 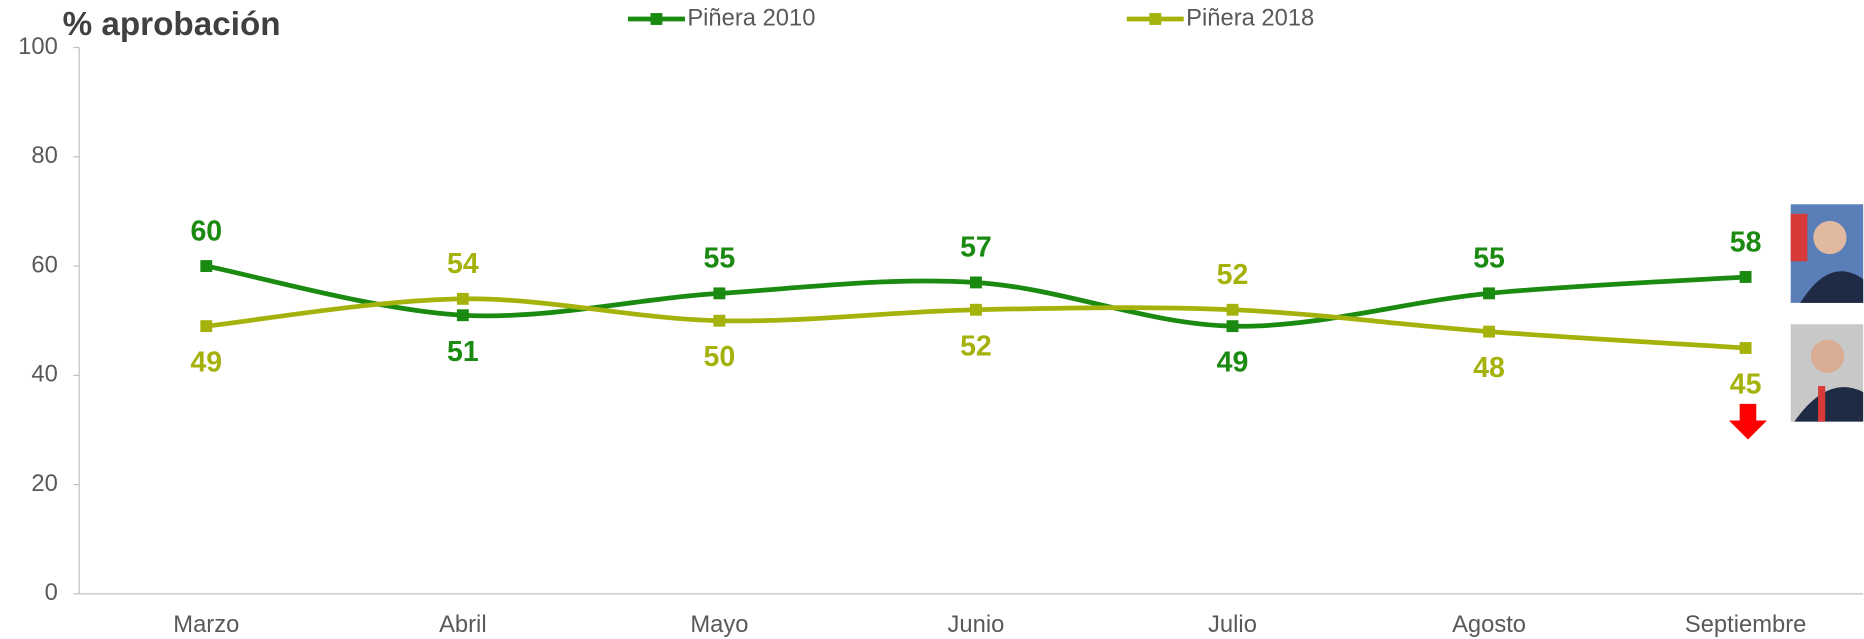 I want to click on series-line, so click(x=975, y=296).